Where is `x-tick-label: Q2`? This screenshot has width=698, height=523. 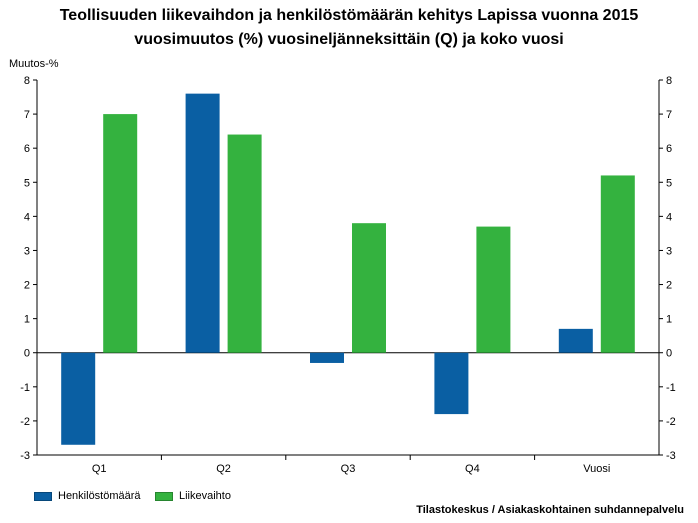
x-tick-label: Q2 is located at coordinates (223, 469).